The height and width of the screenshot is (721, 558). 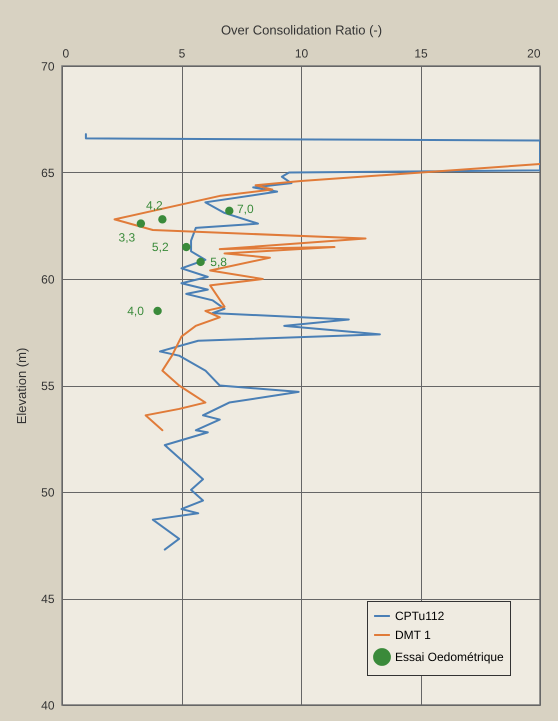 I want to click on legend-label: DMT 1, so click(x=413, y=635).